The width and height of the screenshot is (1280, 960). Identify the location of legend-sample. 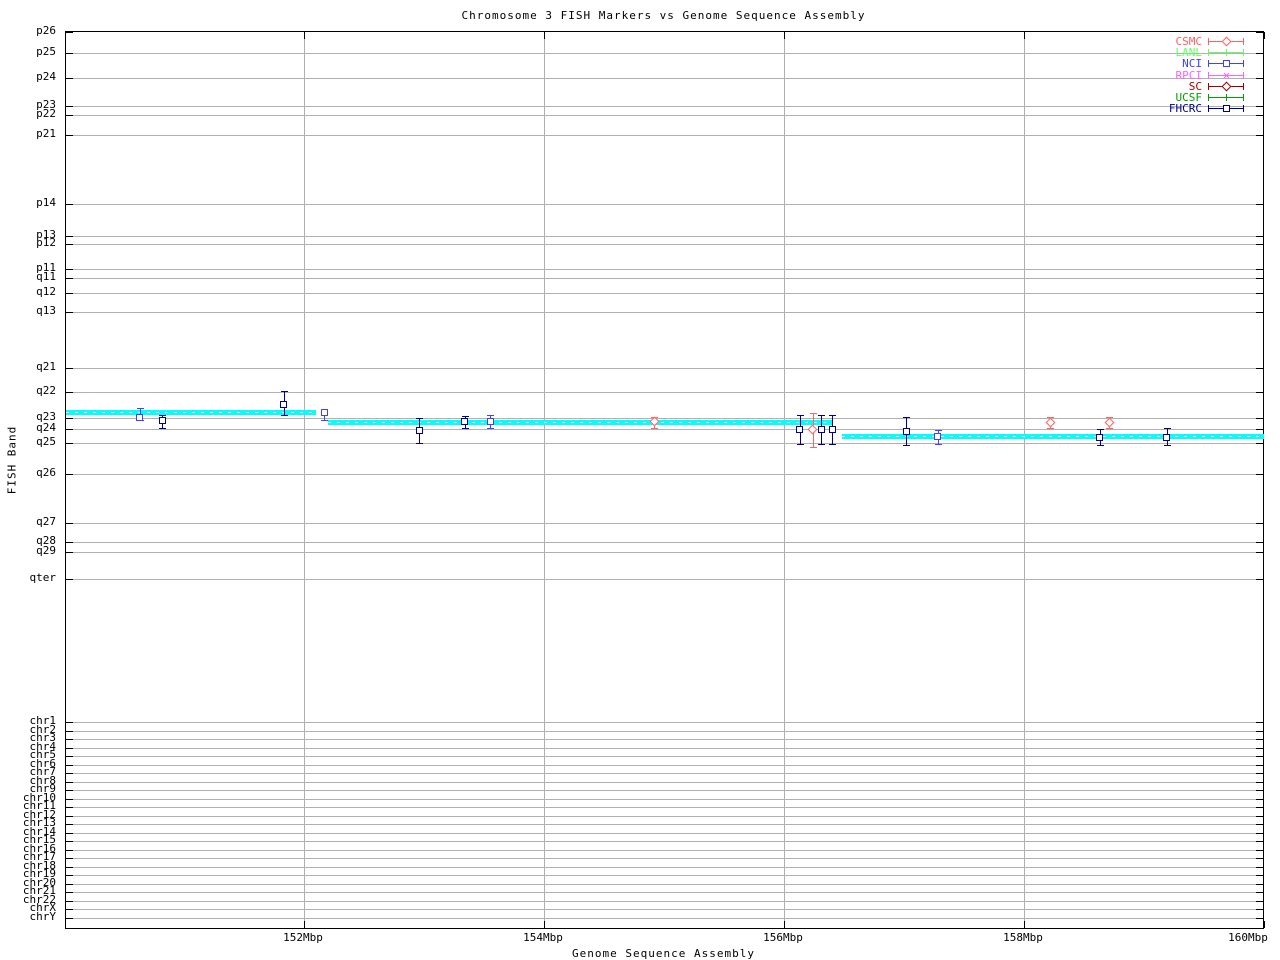
(1226, 41).